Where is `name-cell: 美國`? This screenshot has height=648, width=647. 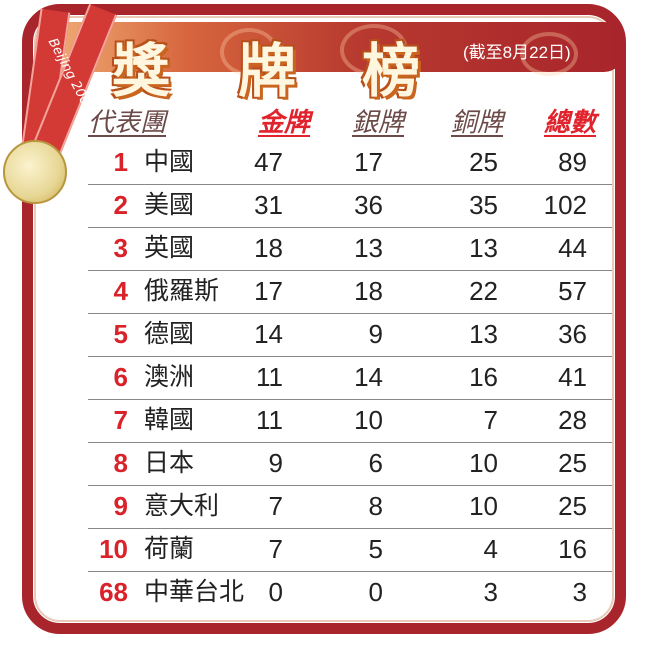 name-cell: 美國 is located at coordinates (169, 204).